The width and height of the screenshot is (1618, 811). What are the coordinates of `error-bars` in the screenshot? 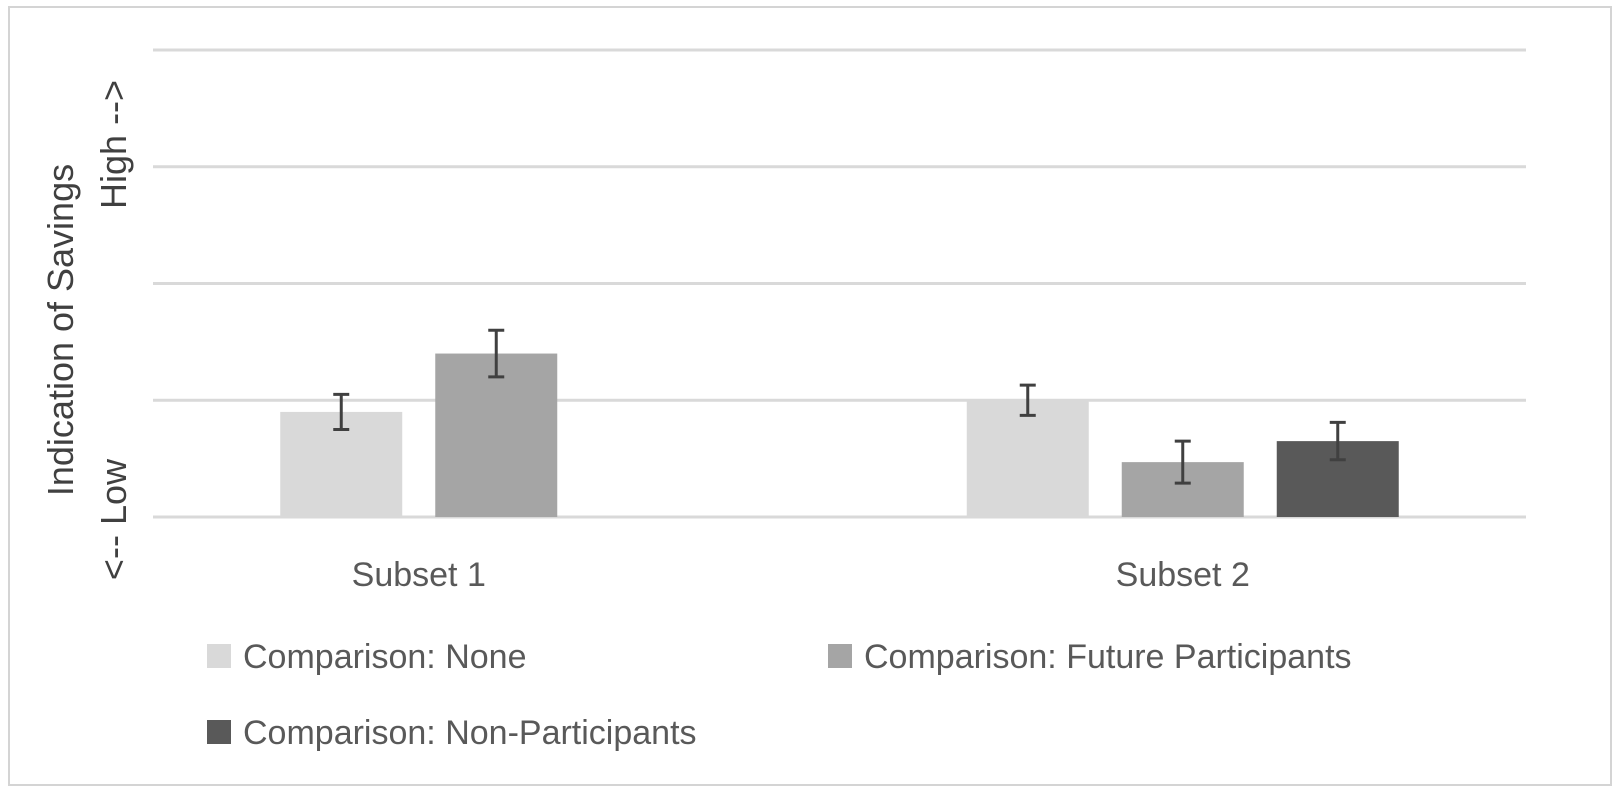 It's located at (839, 406).